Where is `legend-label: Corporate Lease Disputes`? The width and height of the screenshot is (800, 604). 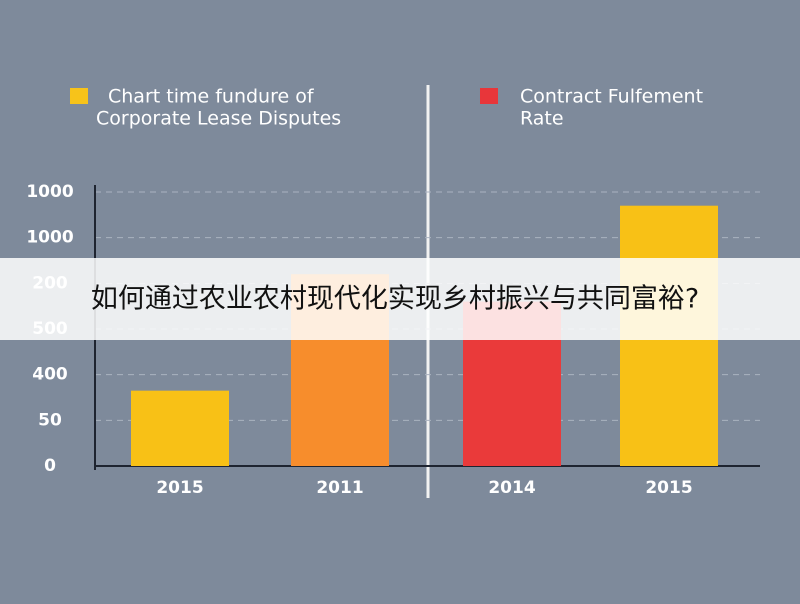
legend-label: Corporate Lease Disputes is located at coordinates (218, 119).